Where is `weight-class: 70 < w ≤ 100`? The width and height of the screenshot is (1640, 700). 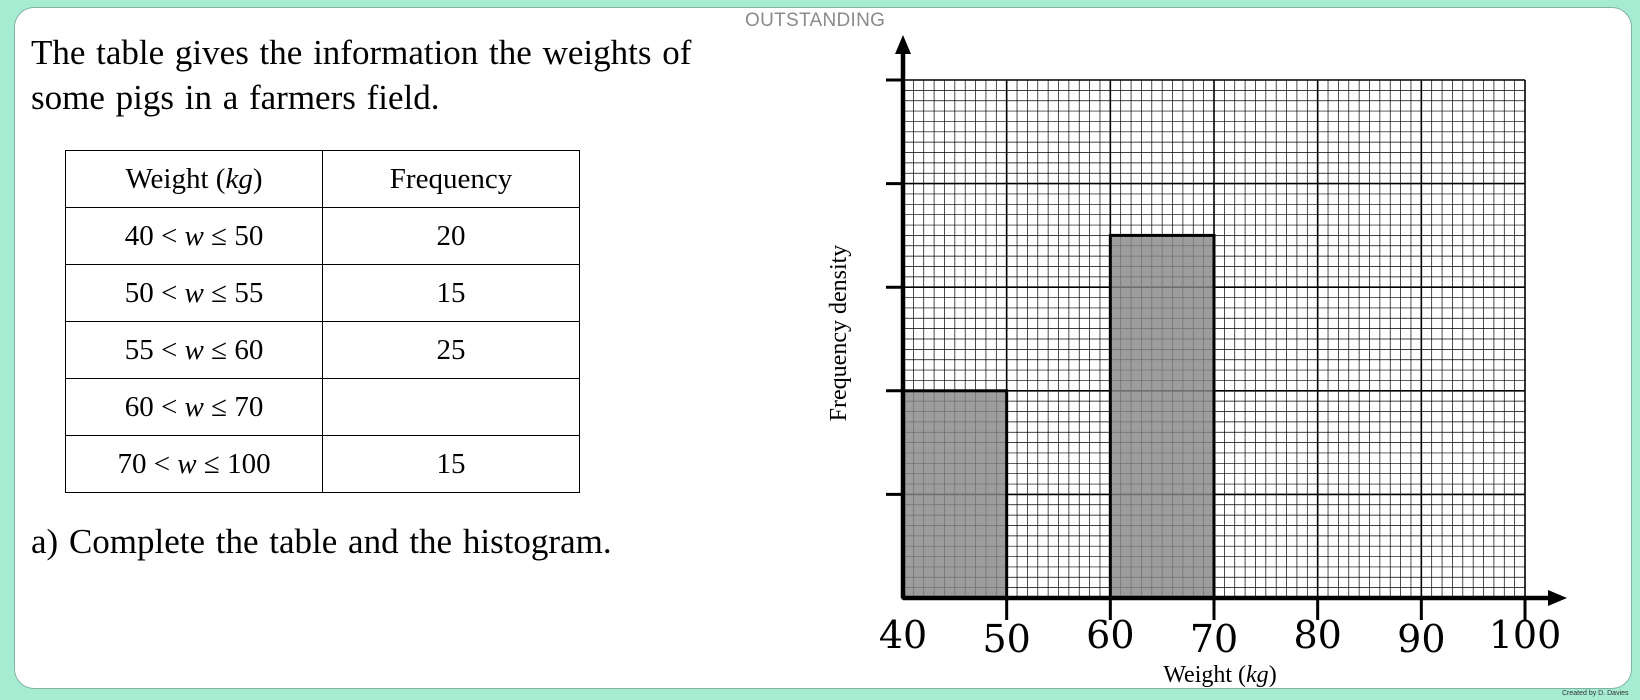
weight-class: 70 < w ≤ 100 is located at coordinates (194, 464).